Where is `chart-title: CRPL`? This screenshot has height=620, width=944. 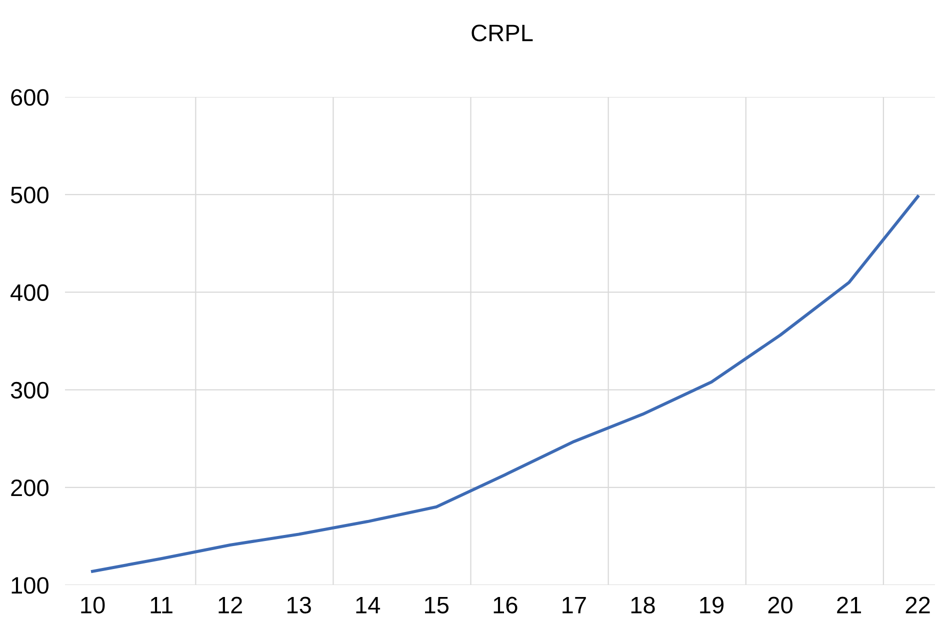
chart-title: CRPL is located at coordinates (502, 33).